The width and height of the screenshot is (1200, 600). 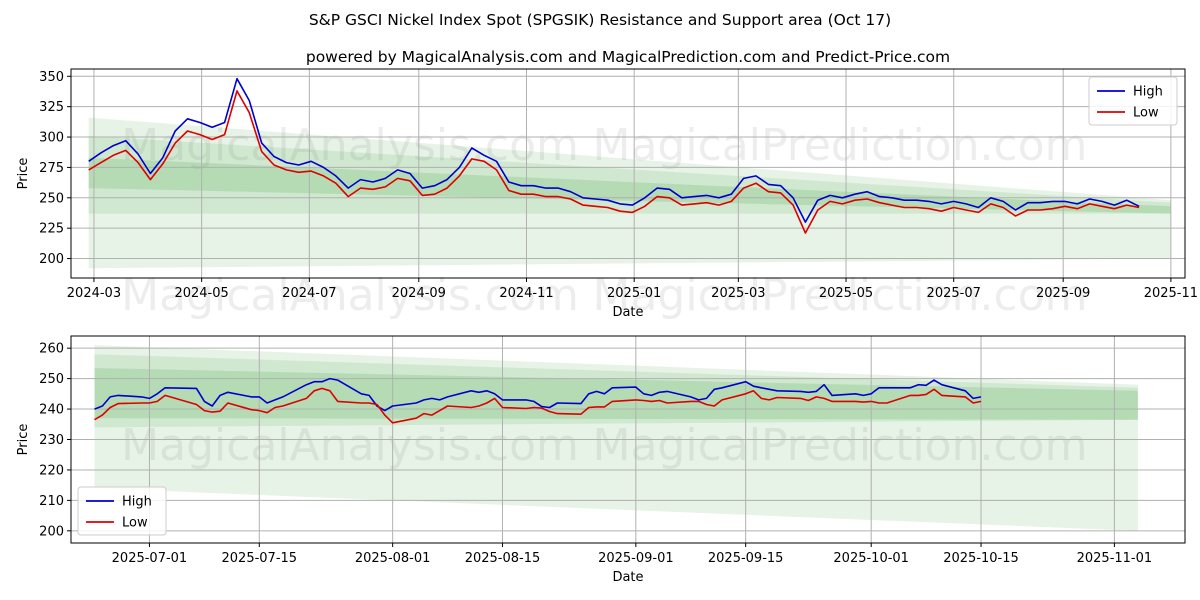 I want to click on x-tick-label: 2024-11, so click(x=526, y=293).